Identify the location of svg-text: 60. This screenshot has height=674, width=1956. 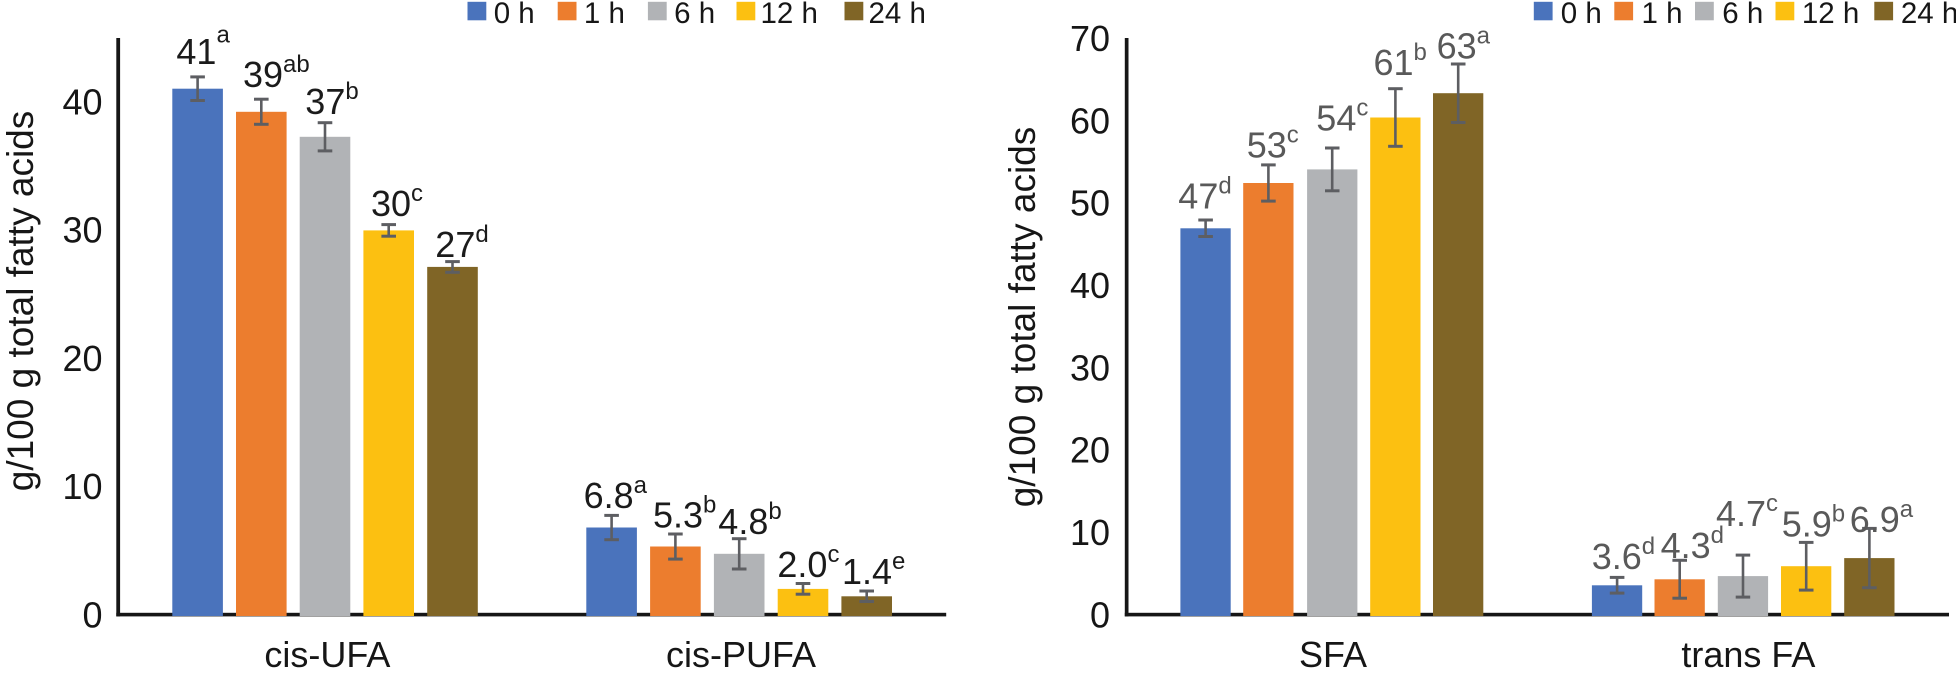
(1090, 120).